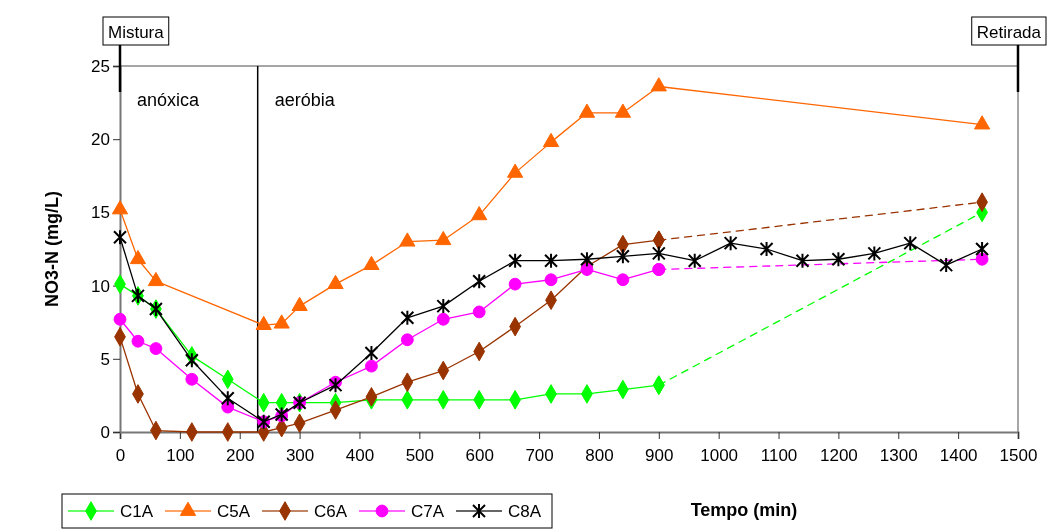 This screenshot has width=1048, height=529. What do you see at coordinates (100, 286) in the screenshot?
I see `y-tick-label: 10` at bounding box center [100, 286].